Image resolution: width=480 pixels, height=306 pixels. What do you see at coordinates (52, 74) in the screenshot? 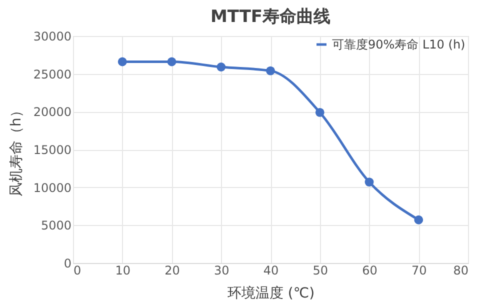
I see `y-tick-label: 25000` at bounding box center [52, 74].